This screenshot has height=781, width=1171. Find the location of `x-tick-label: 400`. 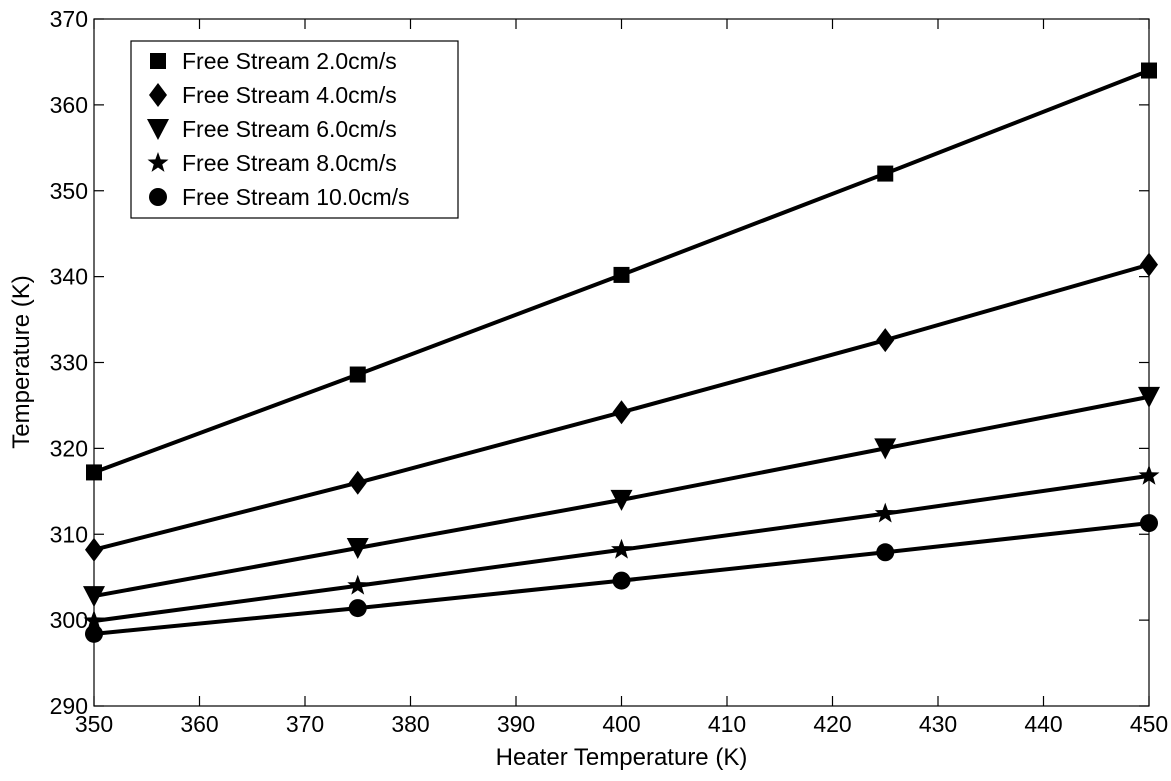

x-tick-label: 400 is located at coordinates (621, 724).